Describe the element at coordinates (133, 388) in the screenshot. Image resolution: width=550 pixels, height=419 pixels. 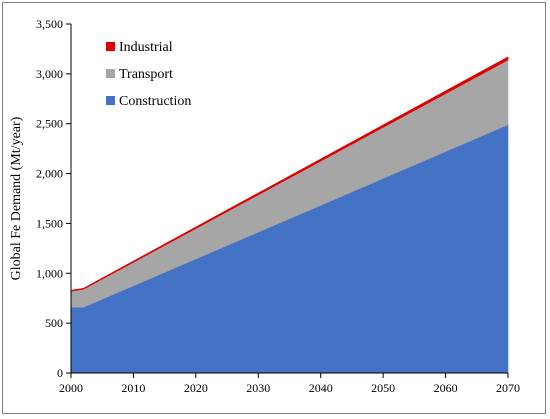
I see `x-tick-label: 2010` at that location.